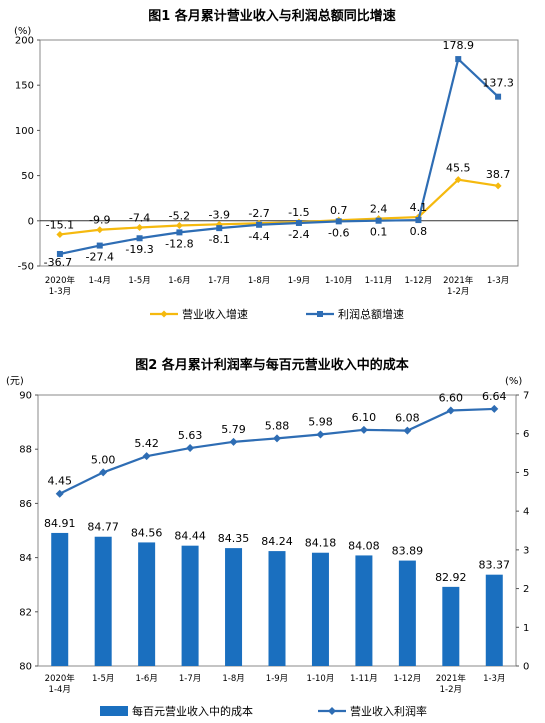 The height and width of the screenshot is (723, 545). Describe the element at coordinates (272, 16) in the screenshot. I see `chart-1-title: 图1 各月累计营业收入与利润总额同比增速` at that location.